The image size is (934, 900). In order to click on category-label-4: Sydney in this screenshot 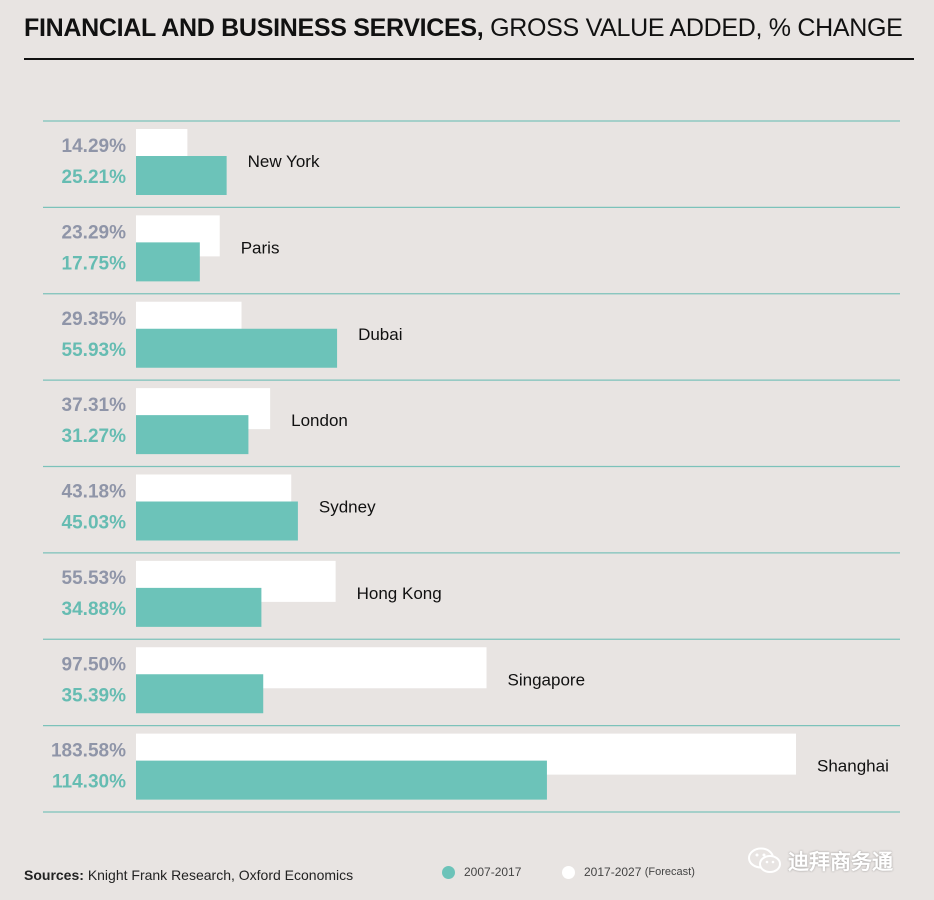, I will do `click(347, 507)`.